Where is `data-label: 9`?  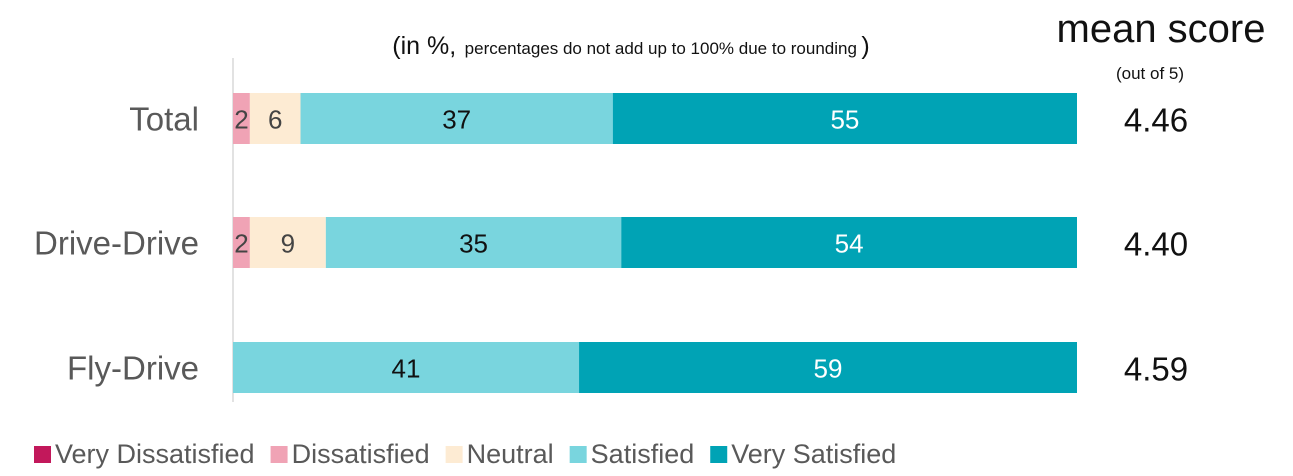
data-label: 9 is located at coordinates (288, 244).